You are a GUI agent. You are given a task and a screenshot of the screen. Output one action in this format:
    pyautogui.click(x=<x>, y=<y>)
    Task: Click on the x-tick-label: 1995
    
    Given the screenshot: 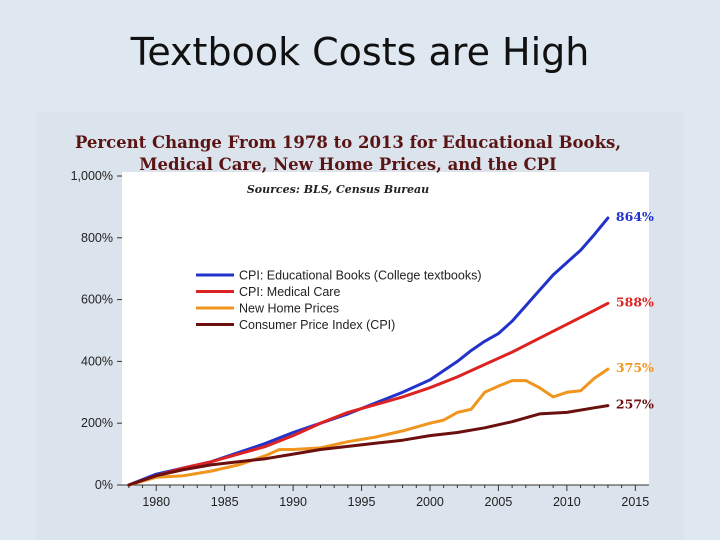 What is the action you would take?
    pyautogui.click(x=362, y=502)
    